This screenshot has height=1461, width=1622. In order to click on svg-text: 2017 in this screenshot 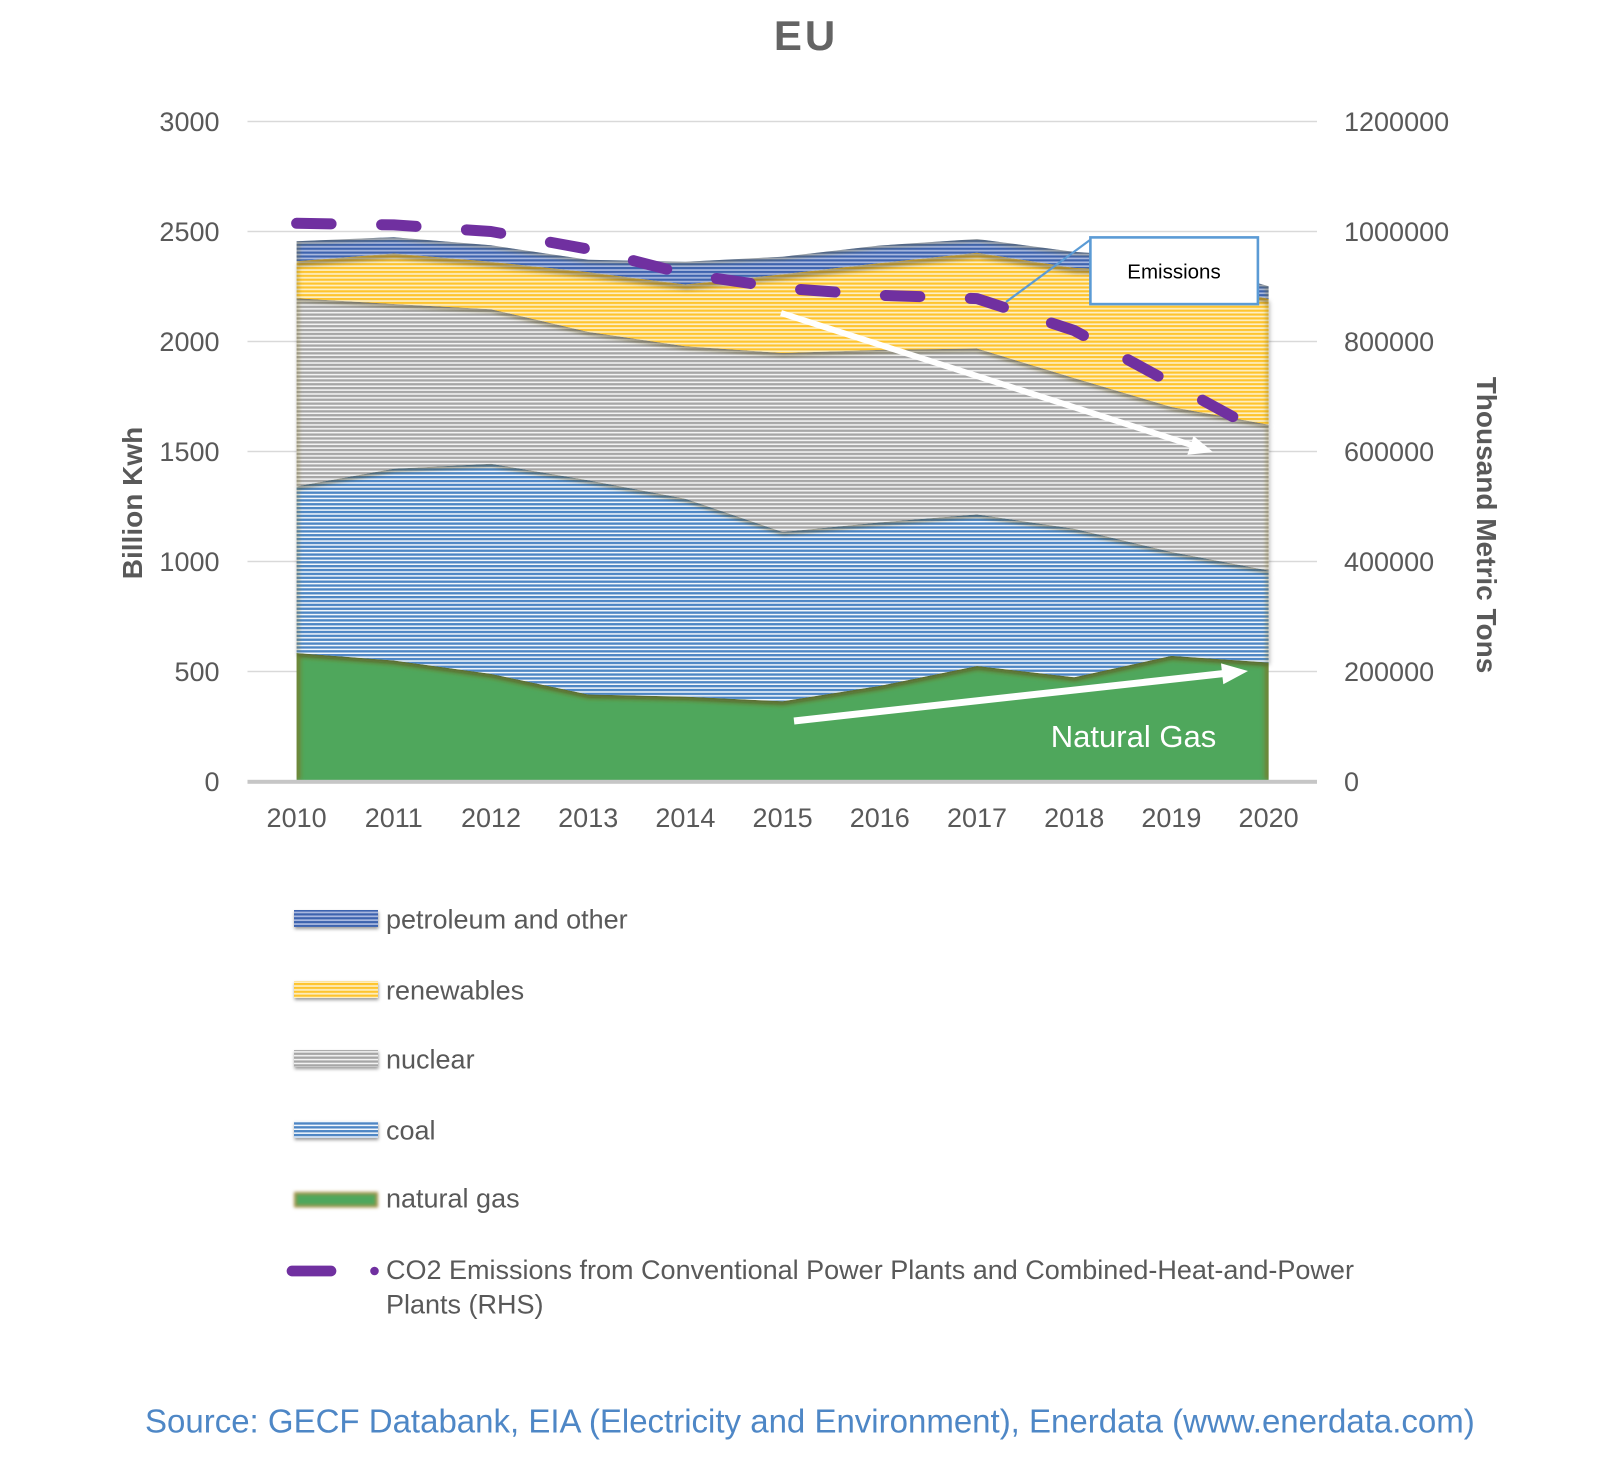, I will do `click(977, 818)`.